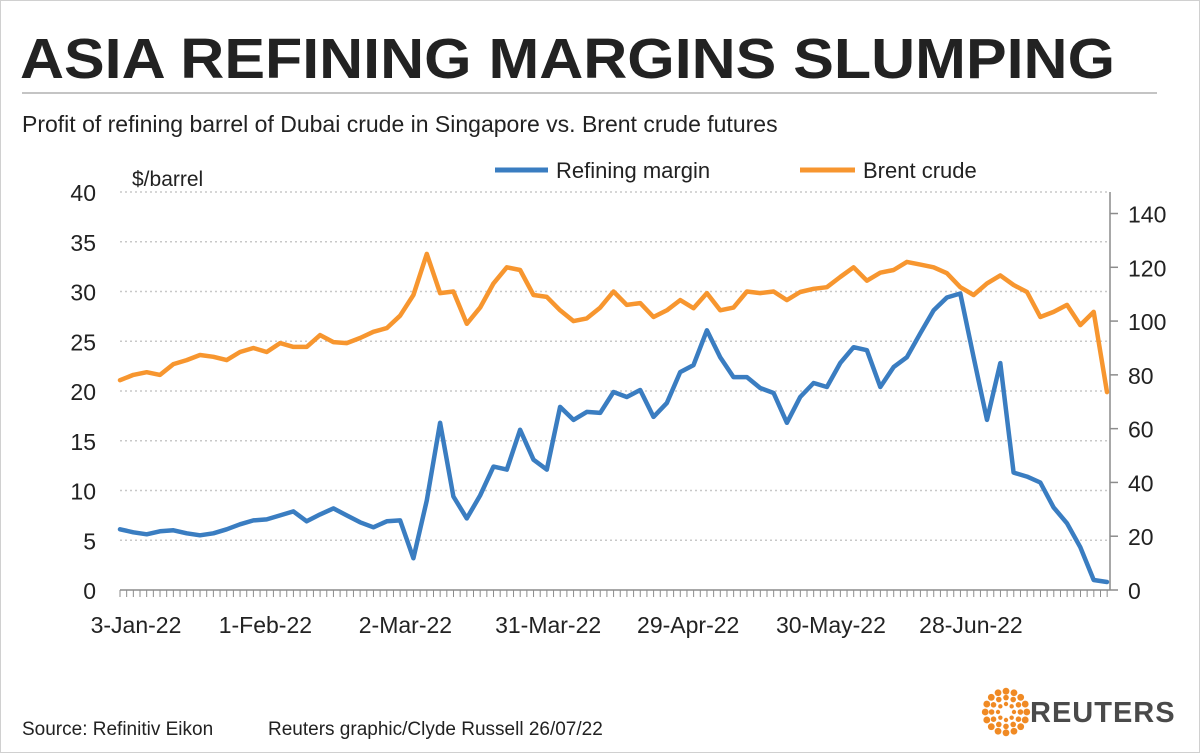  I want to click on y-tick-label: 20, so click(83, 392).